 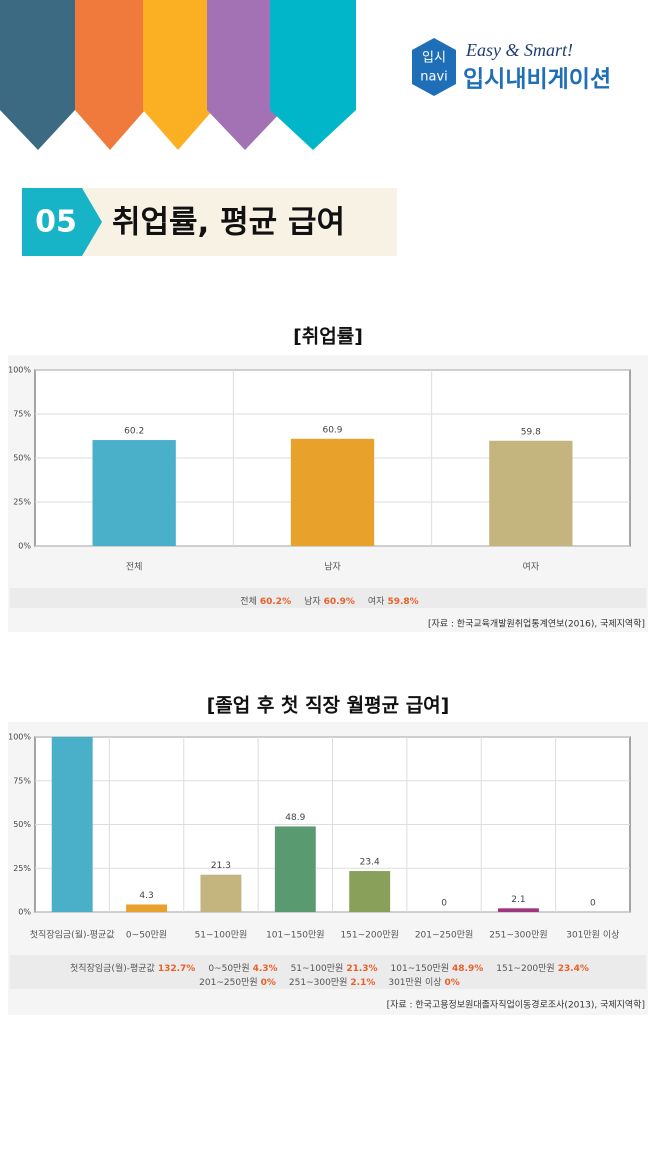 What do you see at coordinates (328, 337) in the screenshot?
I see `chart-title: [취업률]` at bounding box center [328, 337].